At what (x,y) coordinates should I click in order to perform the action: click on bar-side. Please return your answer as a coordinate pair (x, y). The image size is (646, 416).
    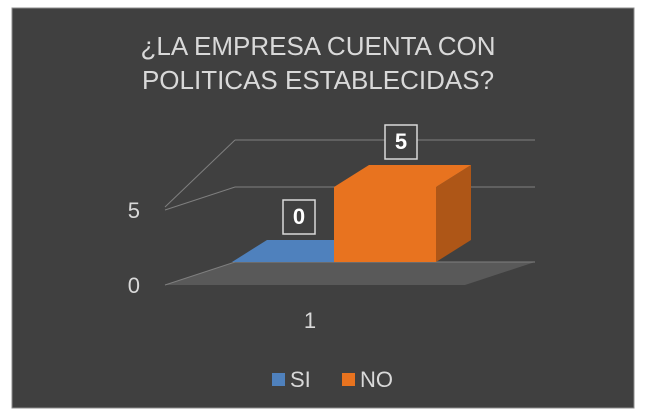
    Looking at the image, I should click on (453, 213).